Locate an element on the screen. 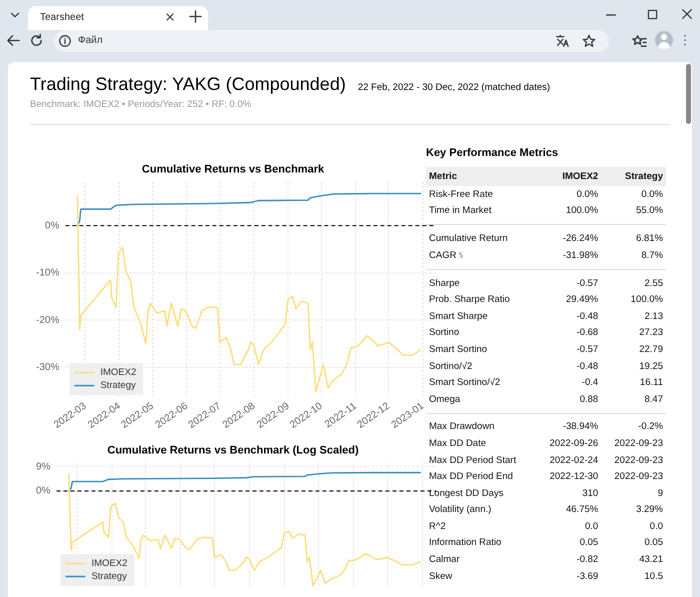 The image size is (700, 597). category-label: Max DD Period Start is located at coordinates (473, 461).